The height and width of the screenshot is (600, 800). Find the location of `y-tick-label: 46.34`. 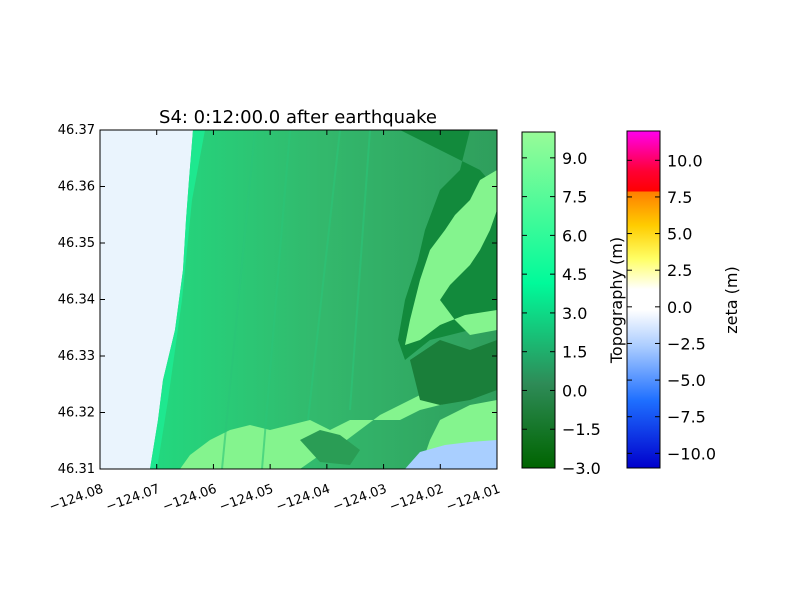

y-tick-label: 46.34 is located at coordinates (76, 300).